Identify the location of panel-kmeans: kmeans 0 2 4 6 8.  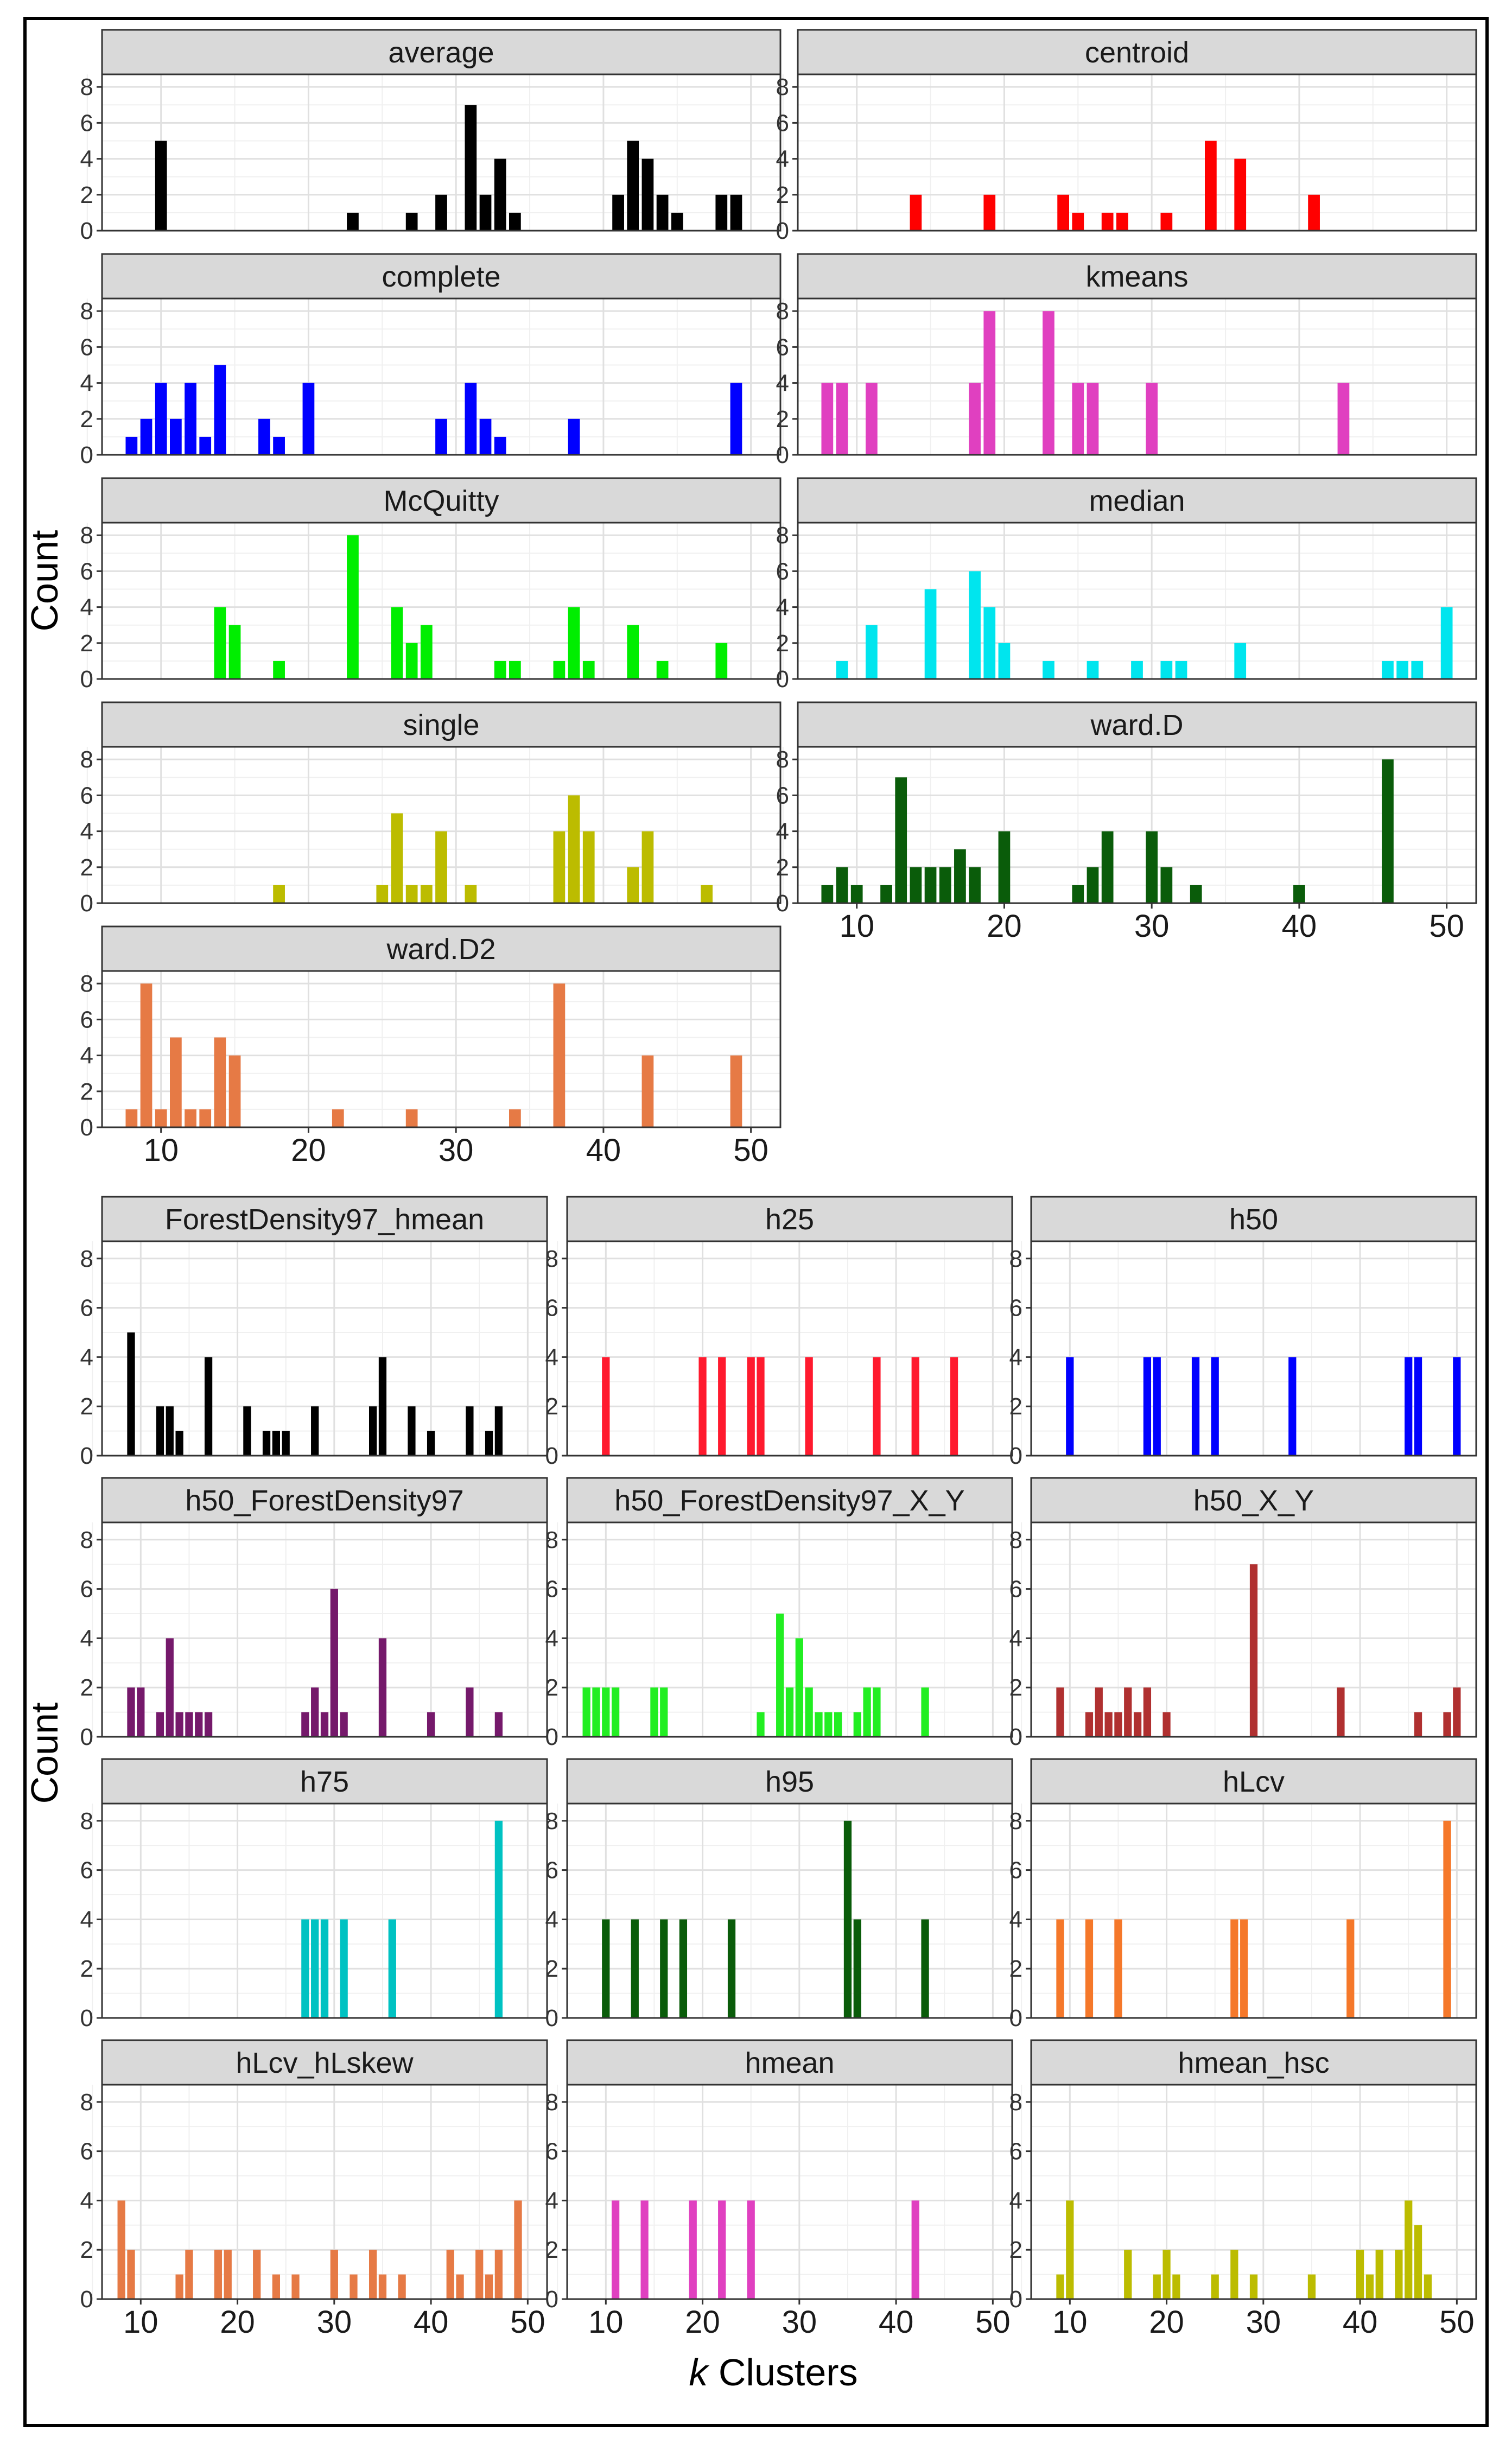
(1126, 360).